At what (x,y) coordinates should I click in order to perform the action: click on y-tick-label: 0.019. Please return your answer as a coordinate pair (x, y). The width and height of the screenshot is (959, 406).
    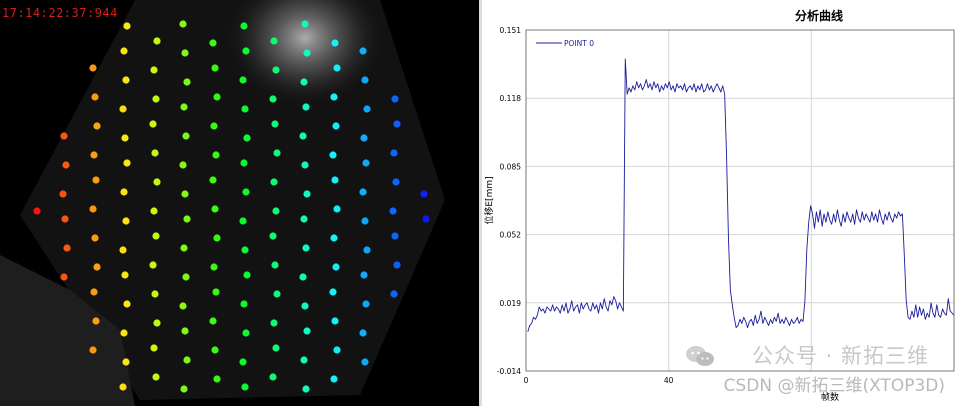
    Looking at the image, I should click on (511, 303).